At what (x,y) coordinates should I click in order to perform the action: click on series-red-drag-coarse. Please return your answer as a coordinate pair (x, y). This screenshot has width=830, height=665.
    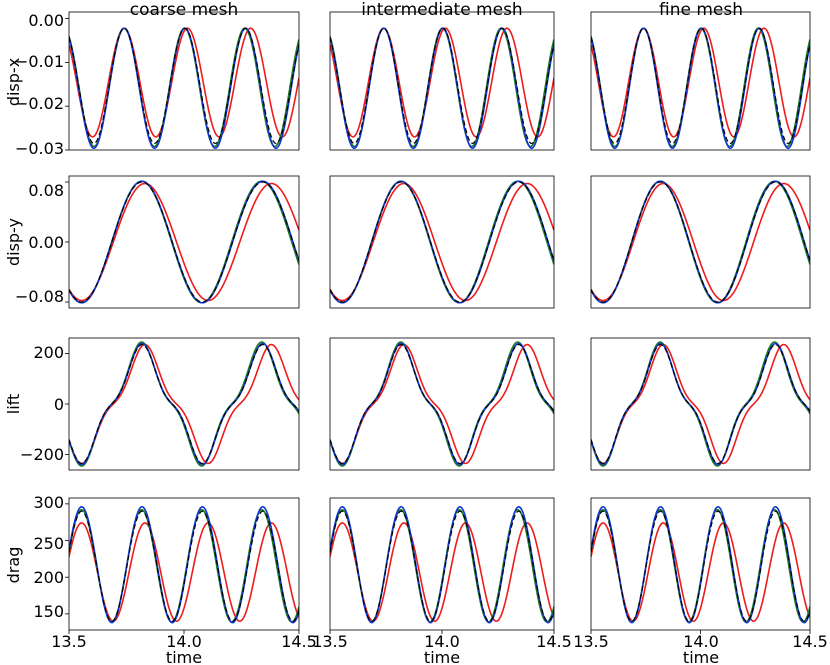
    Looking at the image, I should click on (184, 572).